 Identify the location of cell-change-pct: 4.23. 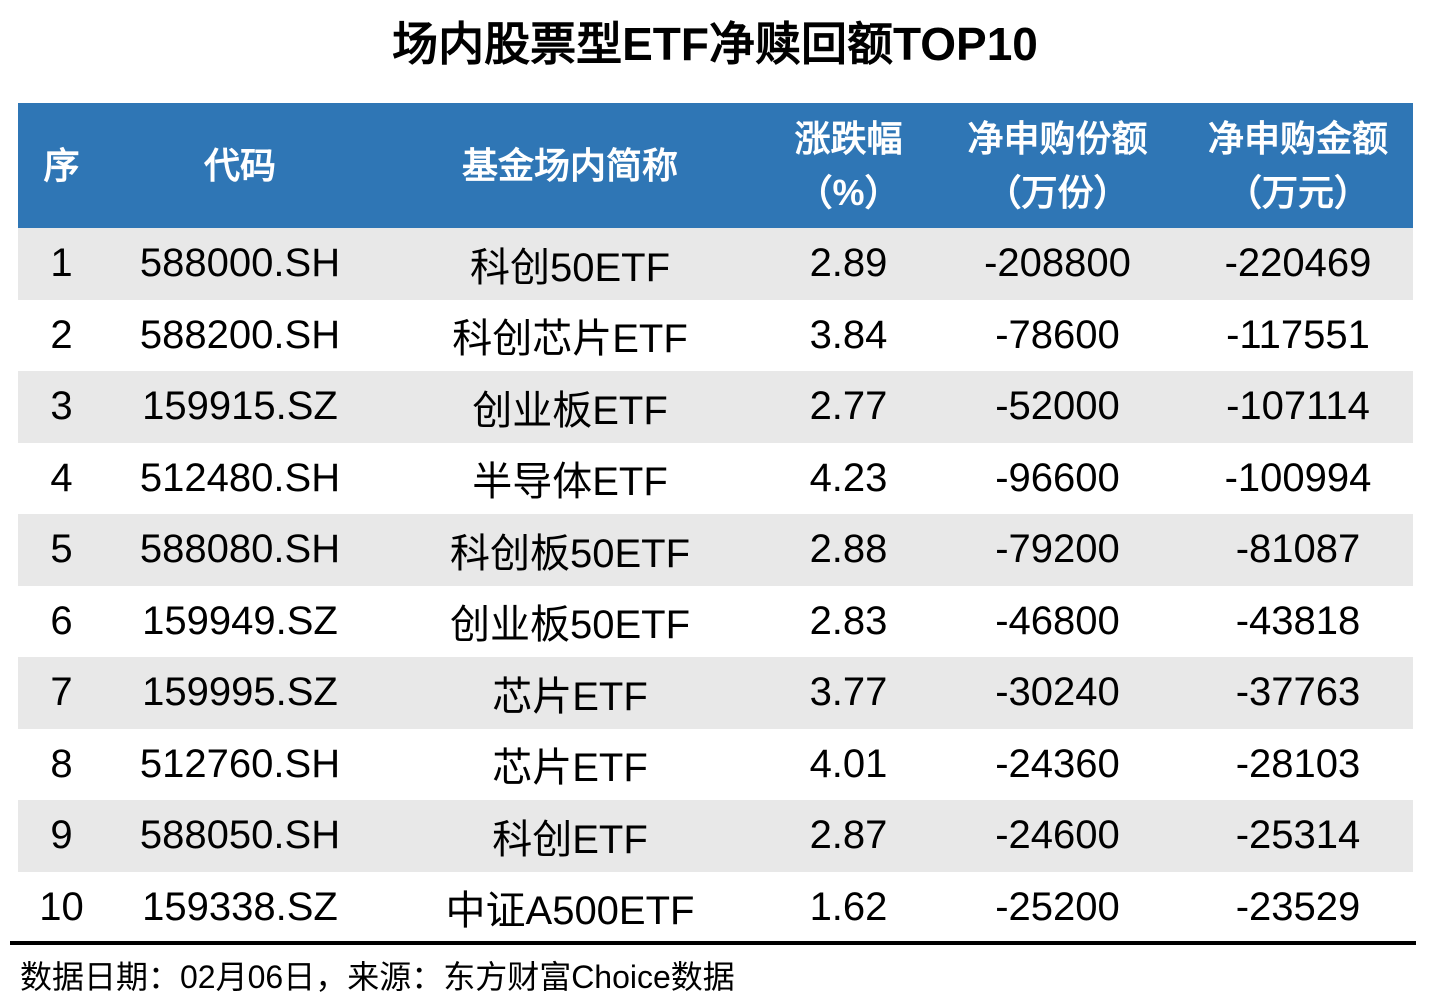
(848, 477).